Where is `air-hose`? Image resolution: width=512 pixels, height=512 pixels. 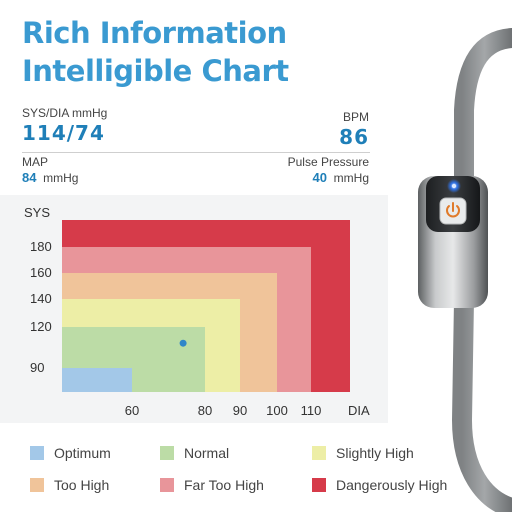 air-hose is located at coordinates (481, 270).